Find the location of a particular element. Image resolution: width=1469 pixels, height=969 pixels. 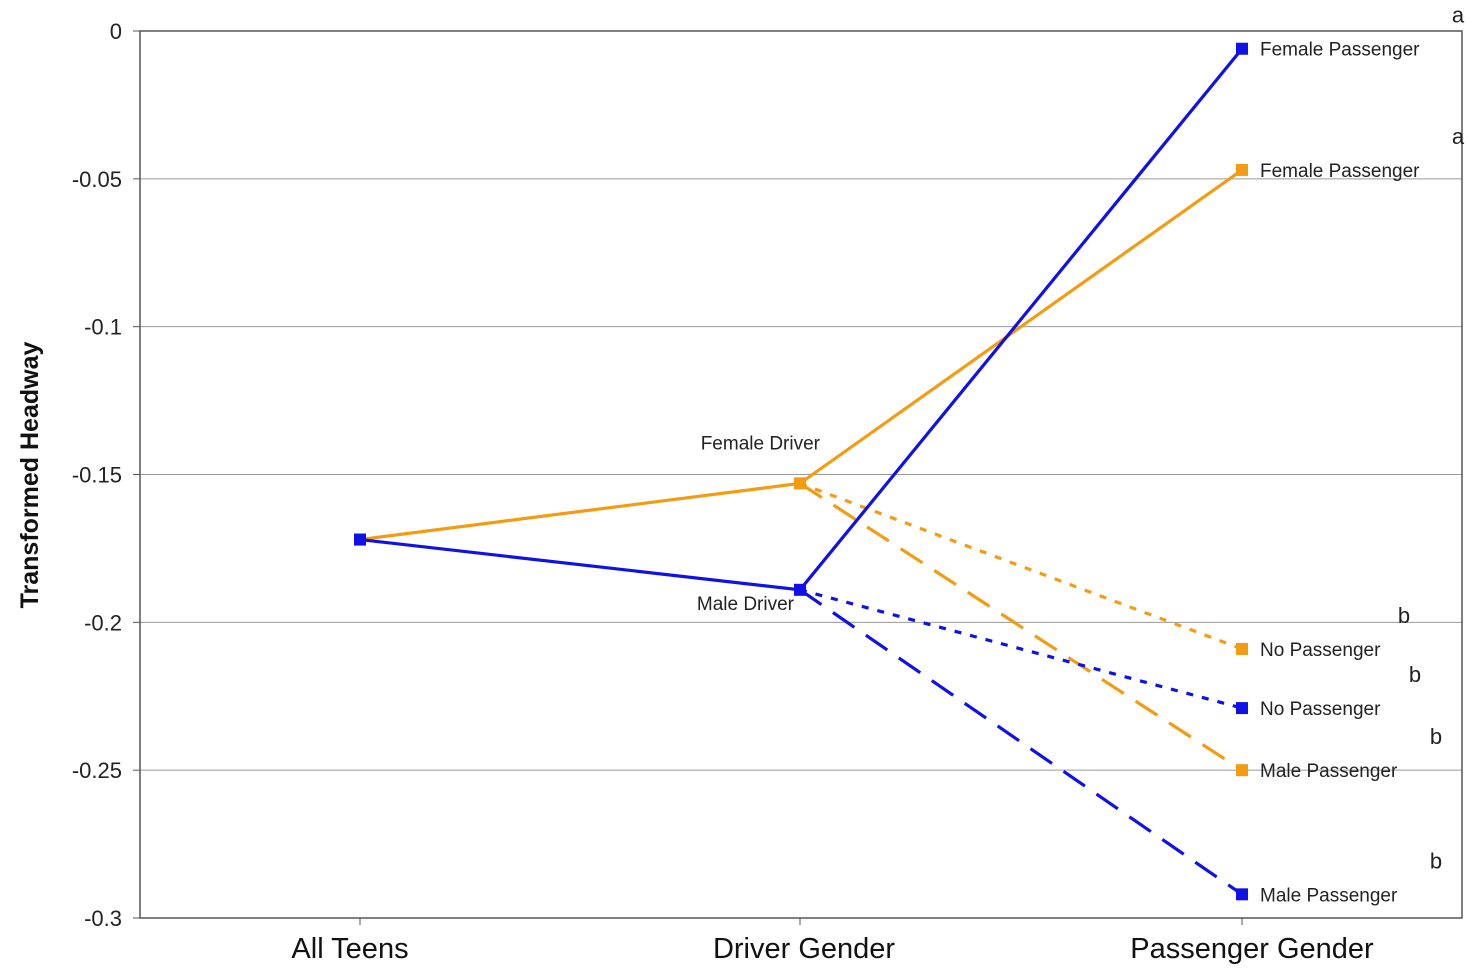

y-tick-label: 0 is located at coordinates (116, 31).